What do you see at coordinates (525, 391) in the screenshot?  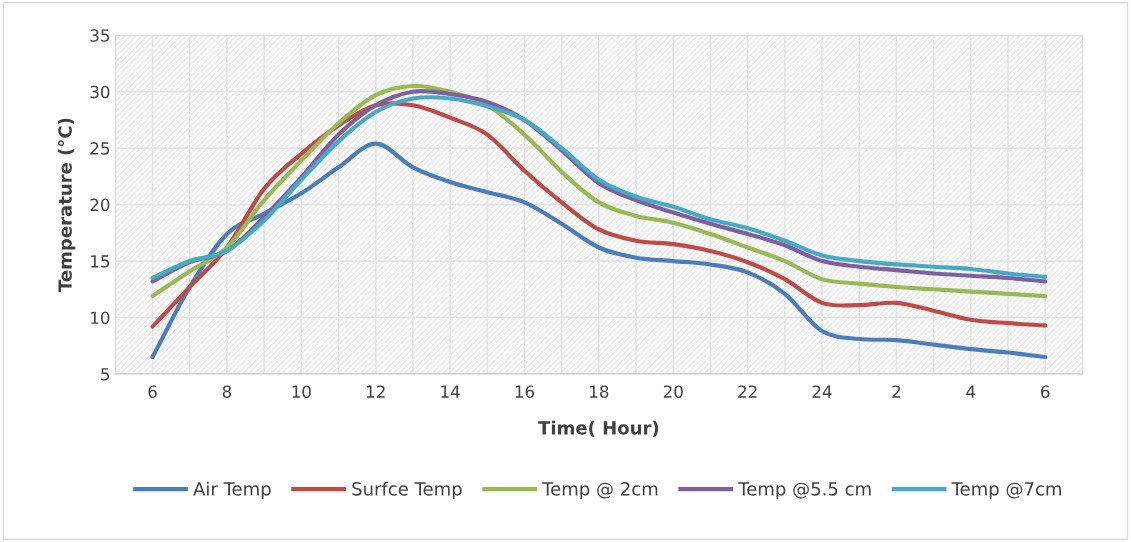 I see `x-tick-label: 16` at bounding box center [525, 391].